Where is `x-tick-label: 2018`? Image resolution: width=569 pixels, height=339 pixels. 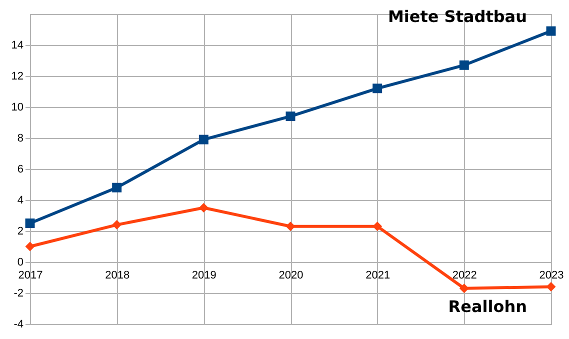
x-tick-label: 2018 is located at coordinates (117, 276).